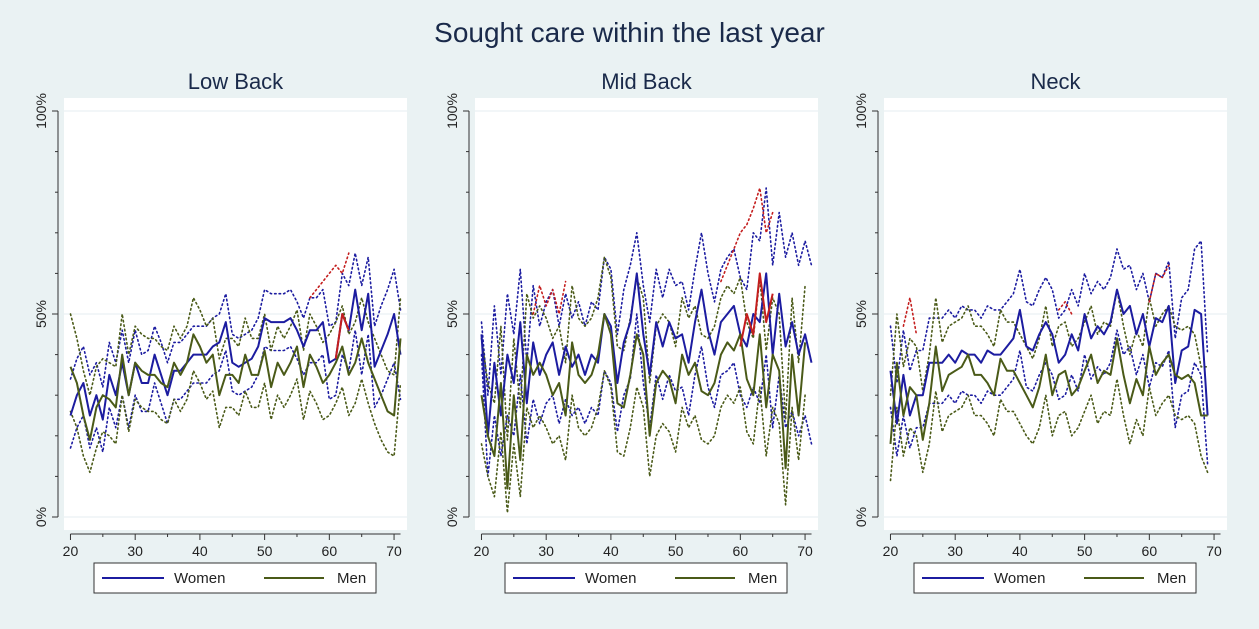 The image size is (1259, 629). Describe the element at coordinates (629, 32) in the screenshot. I see `chart-title: Sought care within the last year` at that location.